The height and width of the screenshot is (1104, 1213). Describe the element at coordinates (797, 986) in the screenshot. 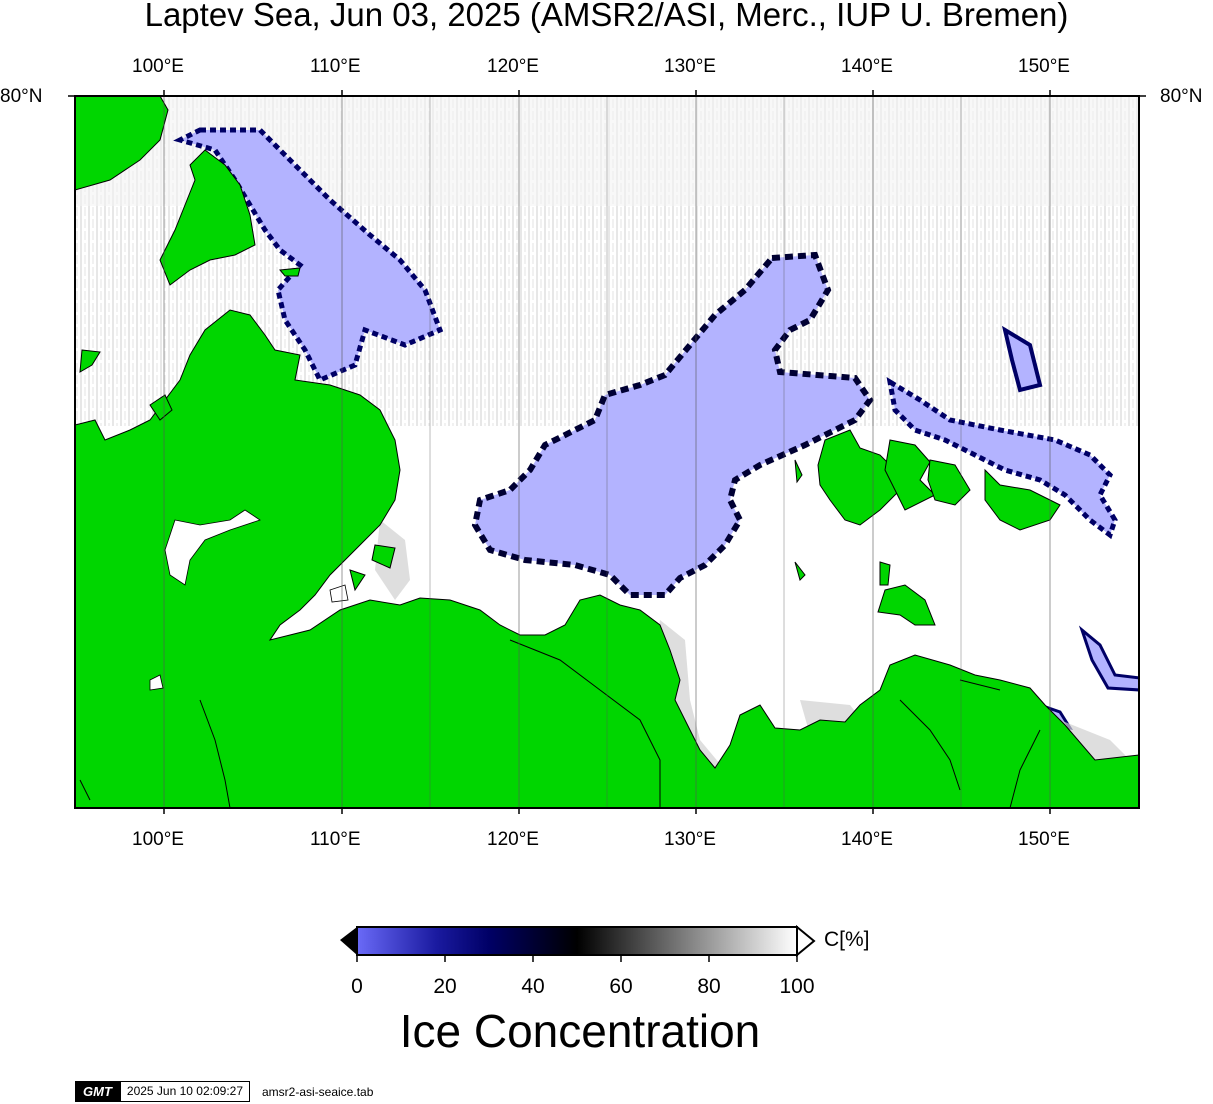

I see `colorbar-tick: 100` at that location.